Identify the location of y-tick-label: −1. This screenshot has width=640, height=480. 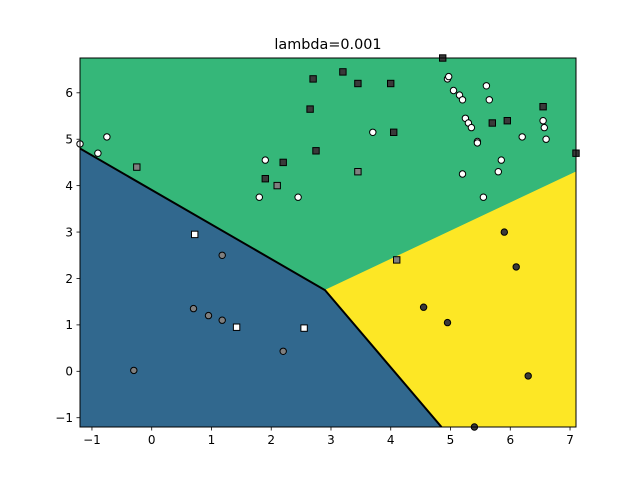
(64, 418).